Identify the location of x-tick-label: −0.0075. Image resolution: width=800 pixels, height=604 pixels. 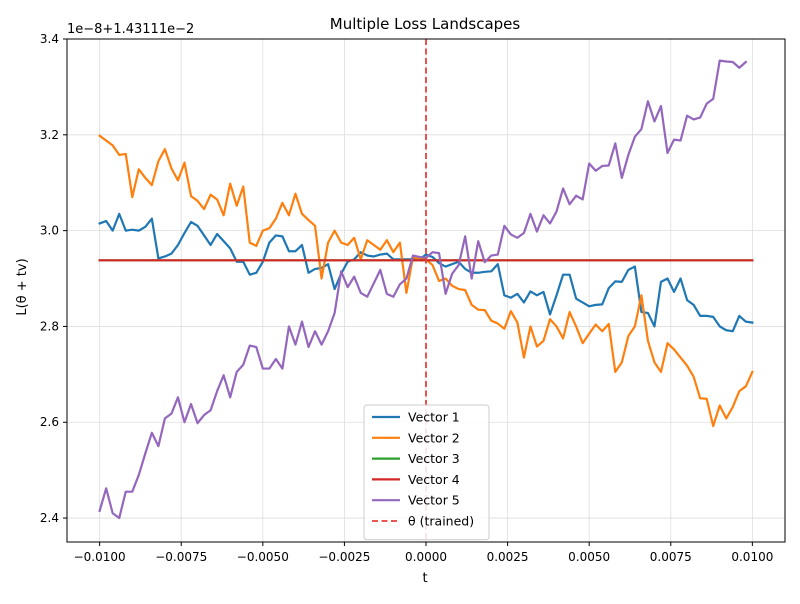
(181, 557).